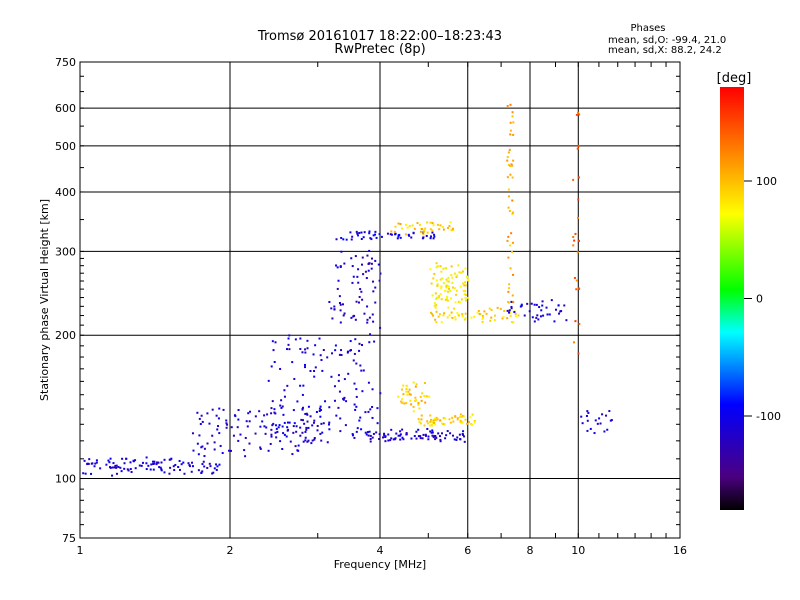 The height and width of the screenshot is (600, 800). What do you see at coordinates (230, 550) in the screenshot?
I see `x-tick-label: 2` at bounding box center [230, 550].